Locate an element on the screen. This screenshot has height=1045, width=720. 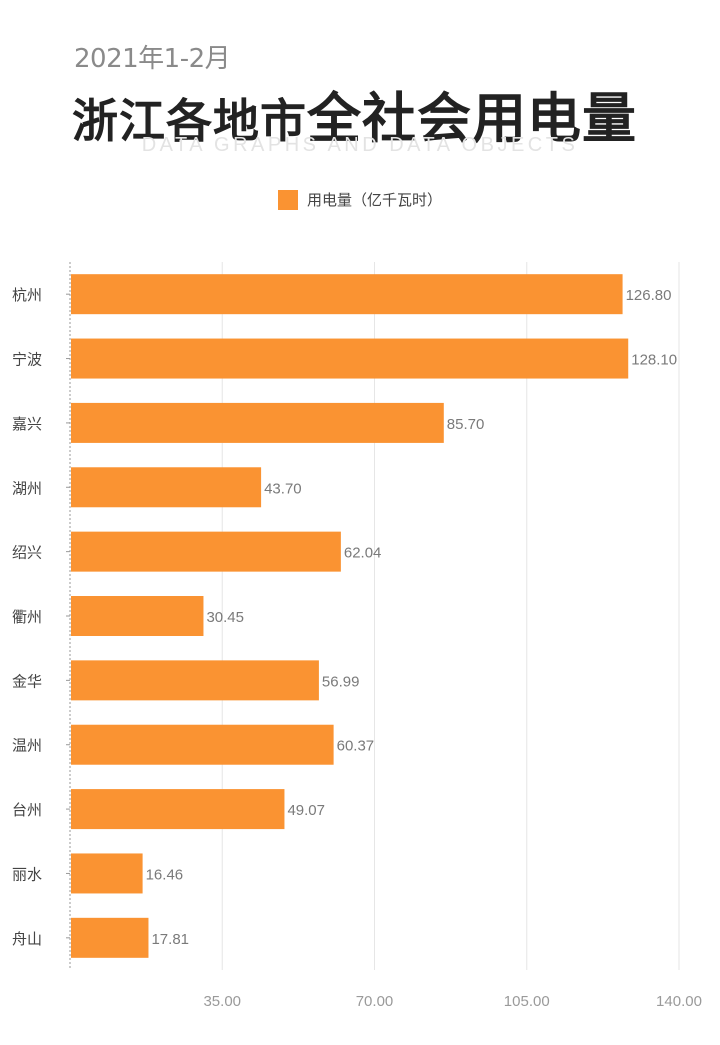
bar-value-label: 62.04 is located at coordinates (363, 553).